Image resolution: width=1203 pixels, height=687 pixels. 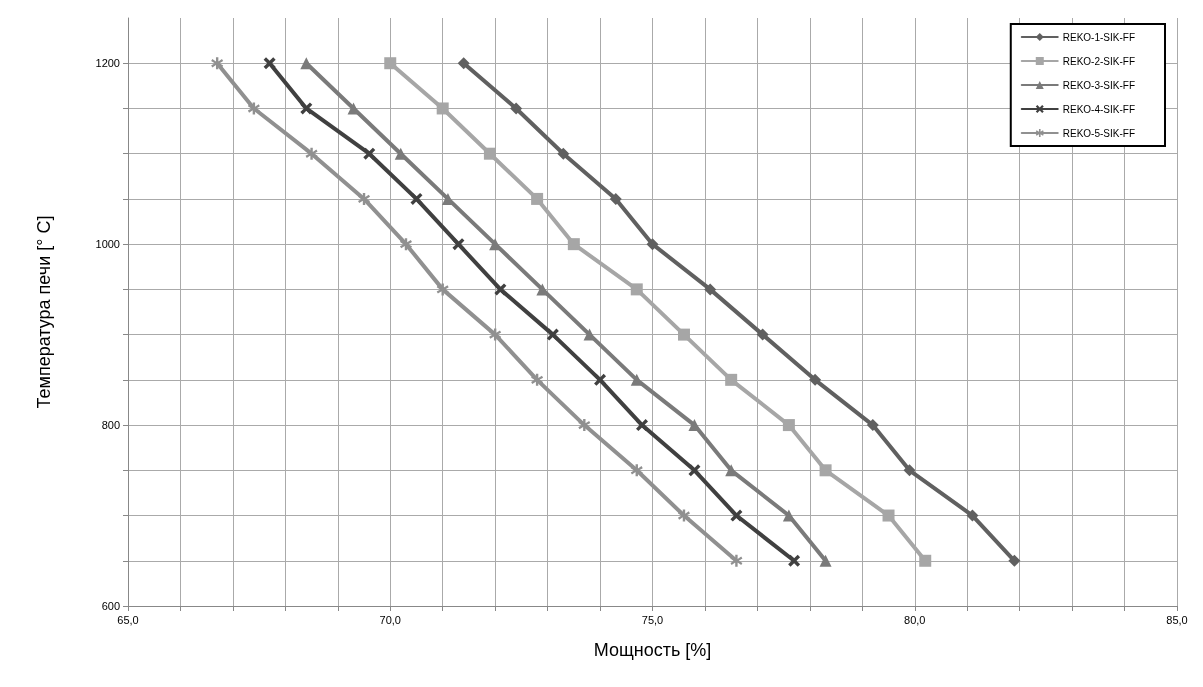 What do you see at coordinates (1099, 133) in the screenshot?
I see `legend-label: REKO-5-SIK-FF` at bounding box center [1099, 133].